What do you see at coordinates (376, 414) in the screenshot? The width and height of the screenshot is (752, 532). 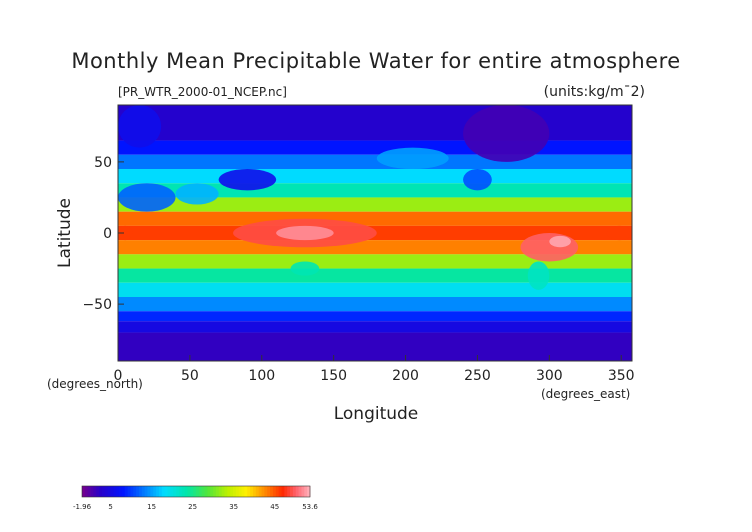 I see `x-axis-label: Longitude` at bounding box center [376, 414].